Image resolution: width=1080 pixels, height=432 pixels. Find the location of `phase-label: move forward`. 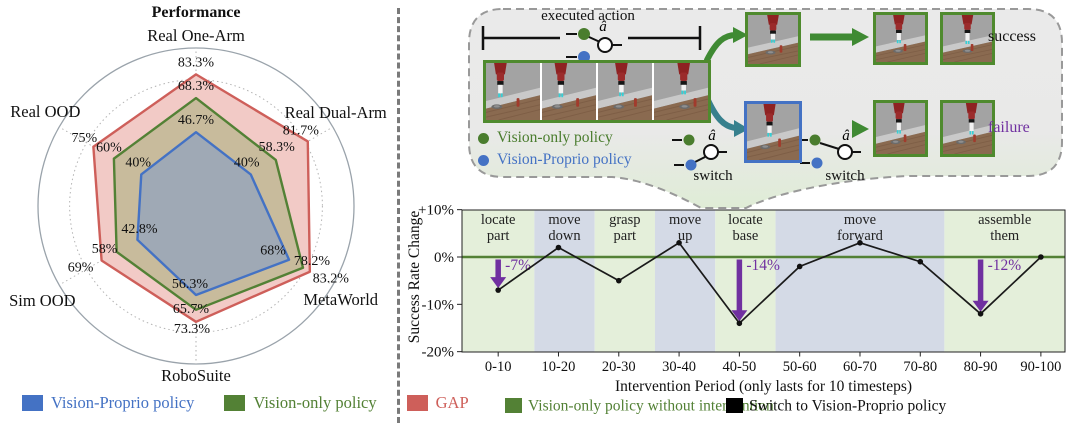

phase-label: move forward is located at coordinates (860, 228).